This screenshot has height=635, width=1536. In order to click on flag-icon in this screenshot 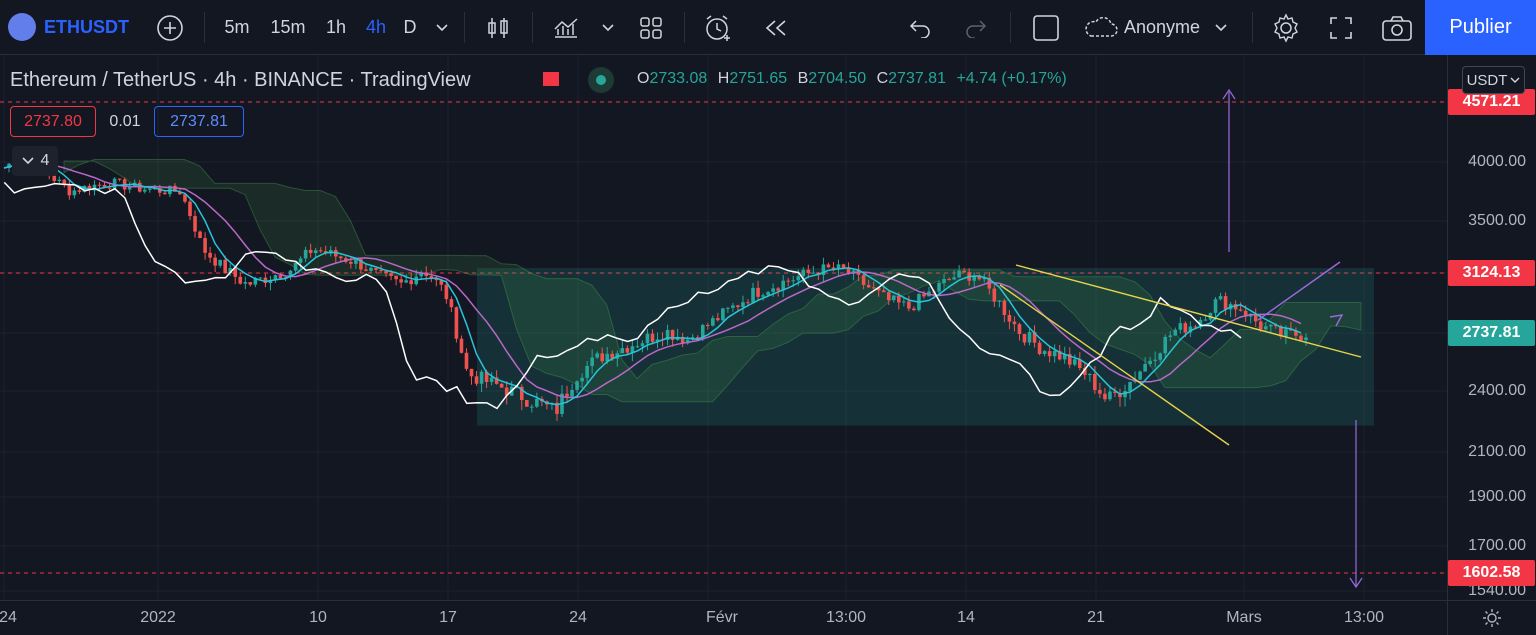, I will do `click(551, 79)`.